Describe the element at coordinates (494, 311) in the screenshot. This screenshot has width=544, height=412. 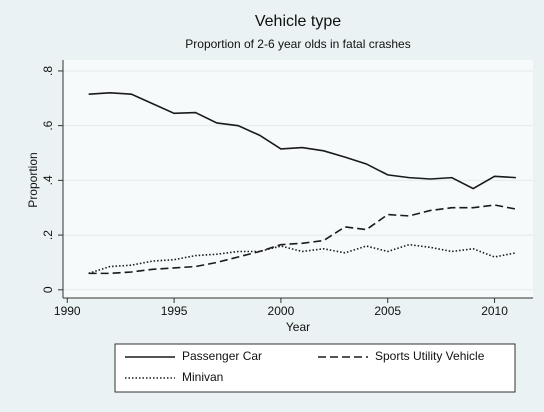
I see `x-tick-label: 2010` at that location.